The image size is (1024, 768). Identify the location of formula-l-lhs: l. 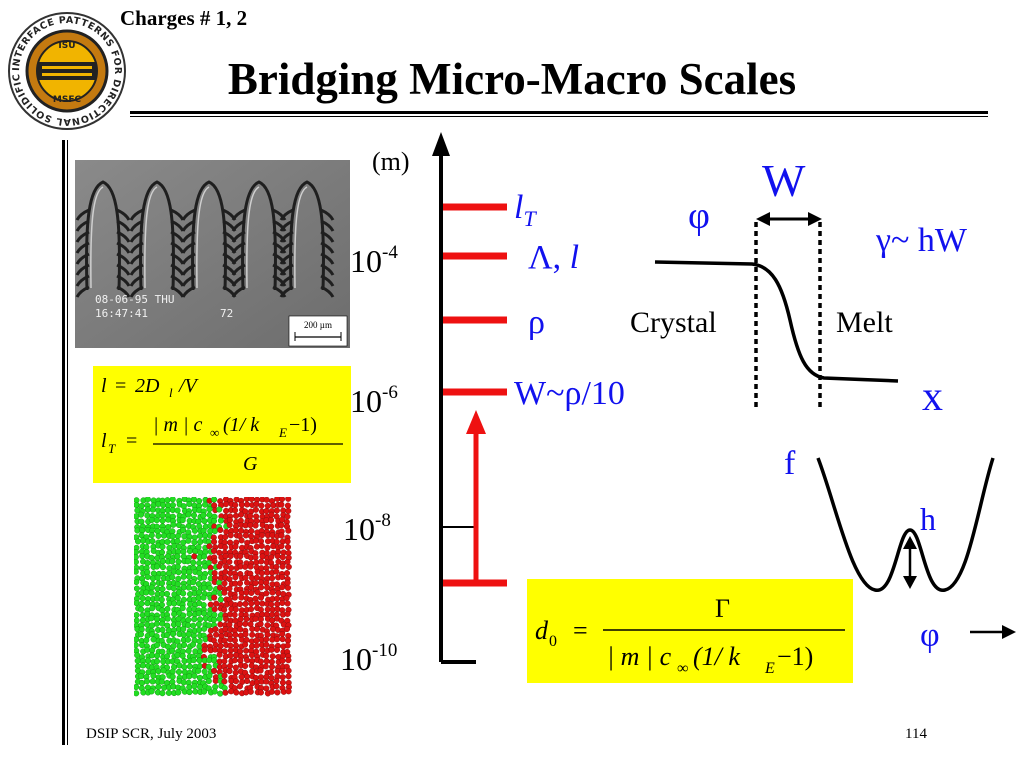
(104, 386).